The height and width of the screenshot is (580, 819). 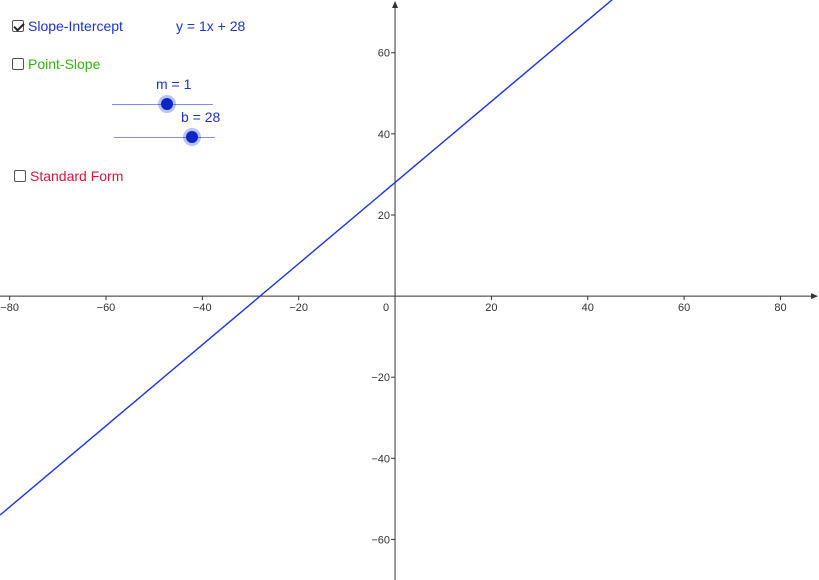 I want to click on y-tick-label: 40, so click(x=384, y=135).